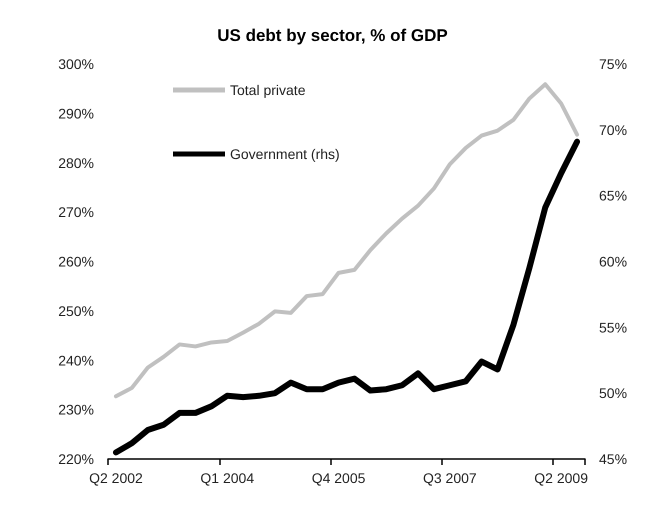 The width and height of the screenshot is (665, 522). What do you see at coordinates (76, 212) in the screenshot?
I see `y-tick-label: 270%` at bounding box center [76, 212].